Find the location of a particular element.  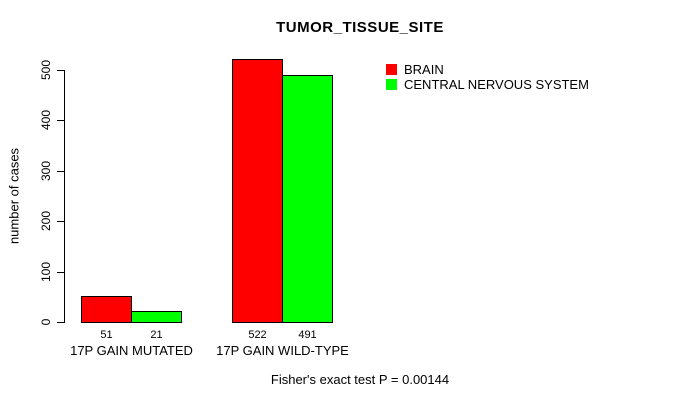

legend-label: BRAIN is located at coordinates (424, 69).